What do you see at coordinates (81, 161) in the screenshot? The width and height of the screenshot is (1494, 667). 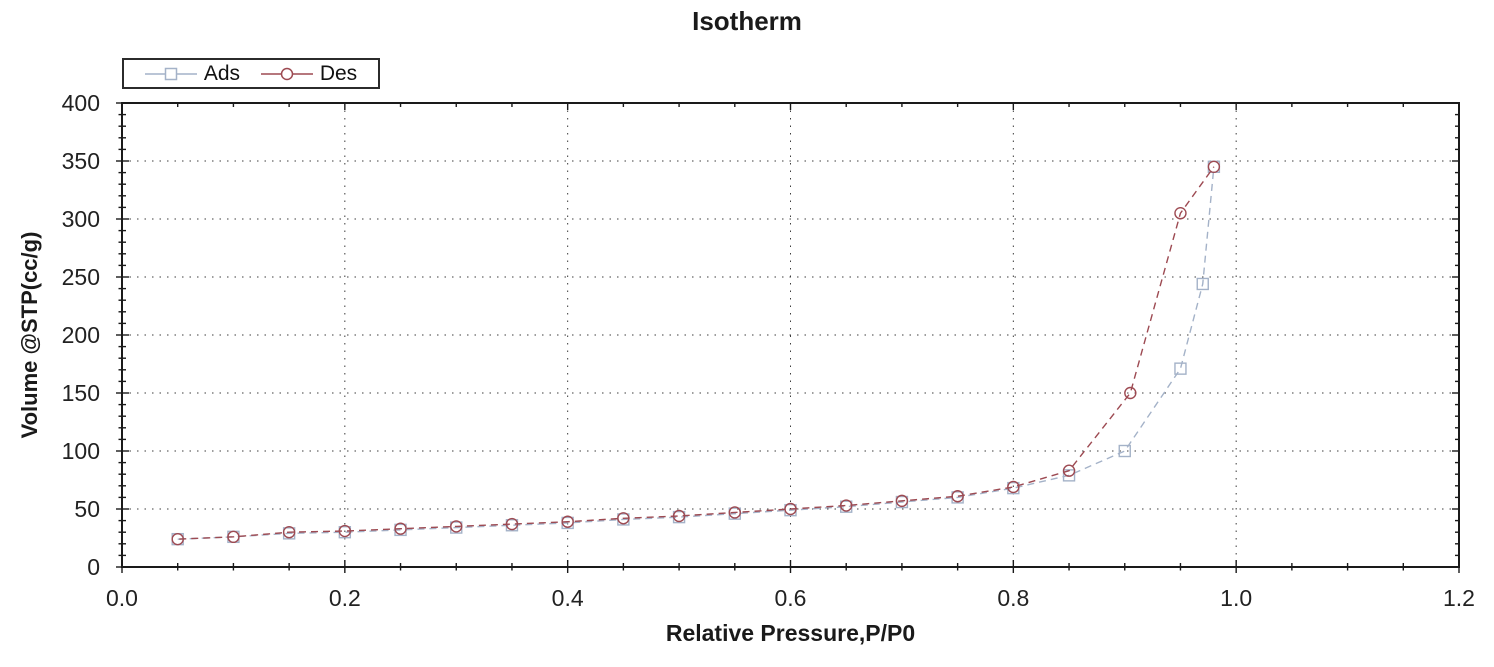 I see `svg-text: 350` at bounding box center [81, 161].